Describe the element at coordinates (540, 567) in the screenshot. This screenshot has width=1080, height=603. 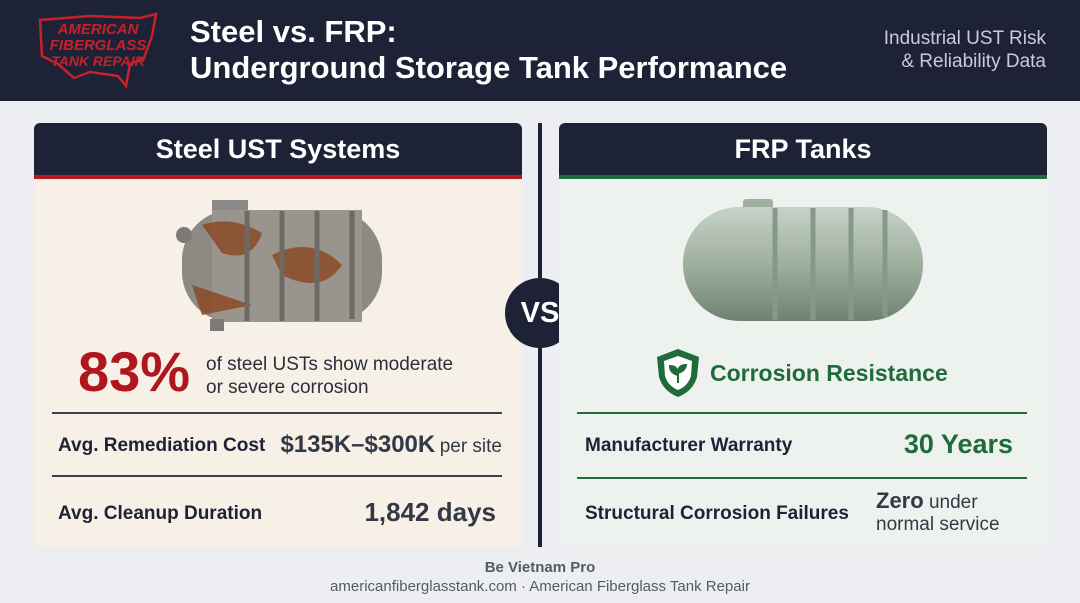
I see `font-note: Be Vietnam Pro` at that location.